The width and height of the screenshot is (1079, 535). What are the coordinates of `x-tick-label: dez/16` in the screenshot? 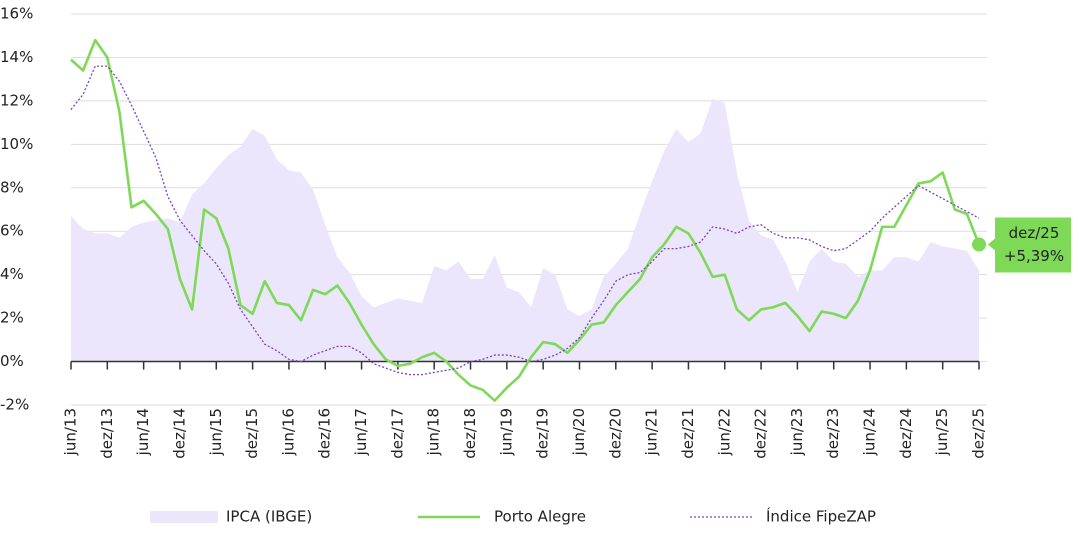 It's located at (325, 433).